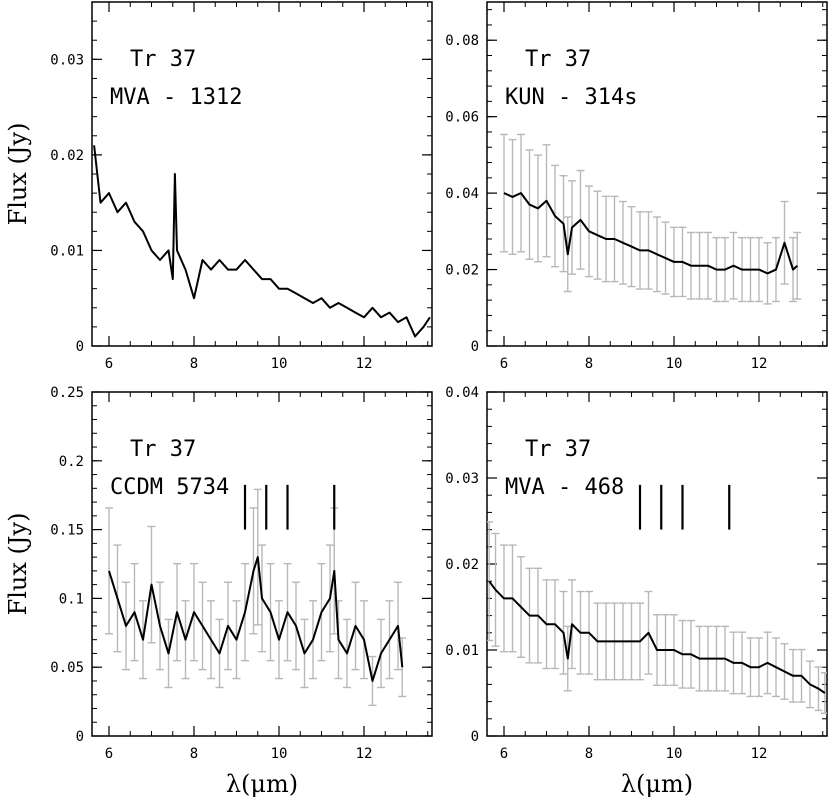  Describe the element at coordinates (169, 487) in the screenshot. I see `panel-label: CCDM 5734` at that location.